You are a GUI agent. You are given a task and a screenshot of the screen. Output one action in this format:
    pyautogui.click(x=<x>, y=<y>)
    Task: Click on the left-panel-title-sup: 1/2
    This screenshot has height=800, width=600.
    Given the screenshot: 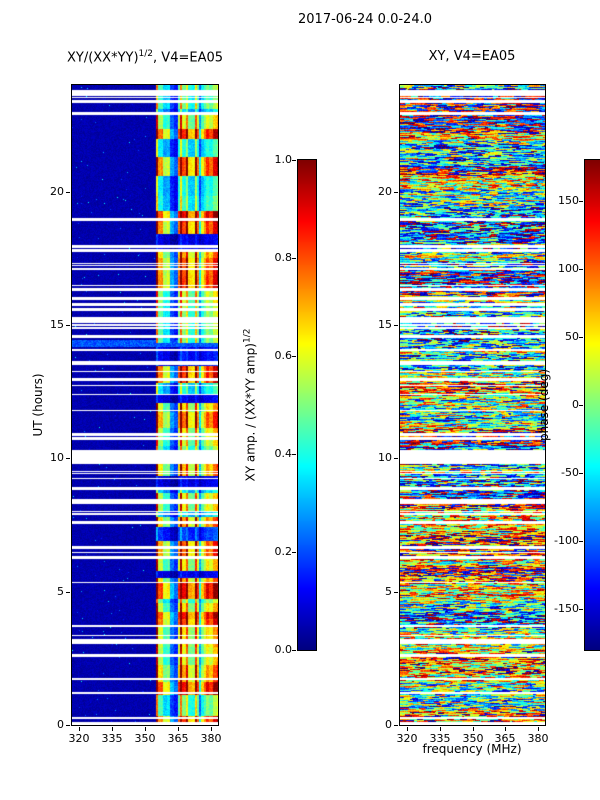 What is the action you would take?
    pyautogui.click(x=146, y=54)
    